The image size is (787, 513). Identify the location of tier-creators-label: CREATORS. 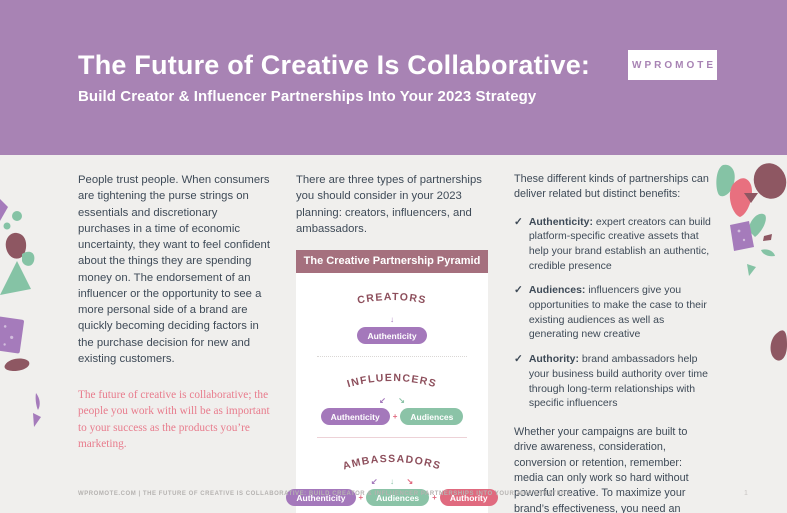
(391, 299).